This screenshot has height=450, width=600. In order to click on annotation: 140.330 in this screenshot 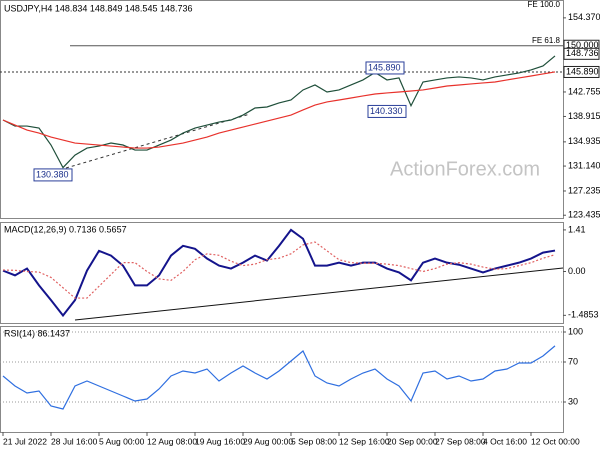, I will do `click(386, 111)`.